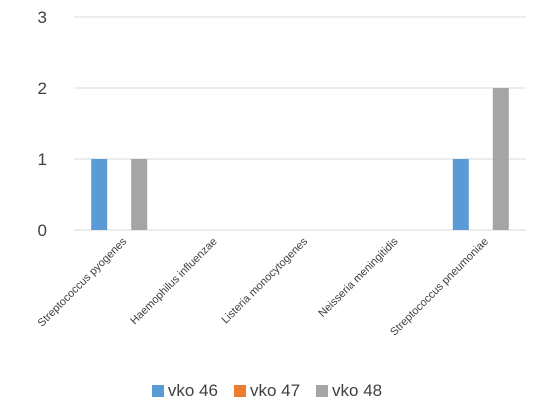 This screenshot has width=534, height=405. Describe the element at coordinates (275, 390) in the screenshot. I see `legend-label-vko-47: vko 47` at that location.